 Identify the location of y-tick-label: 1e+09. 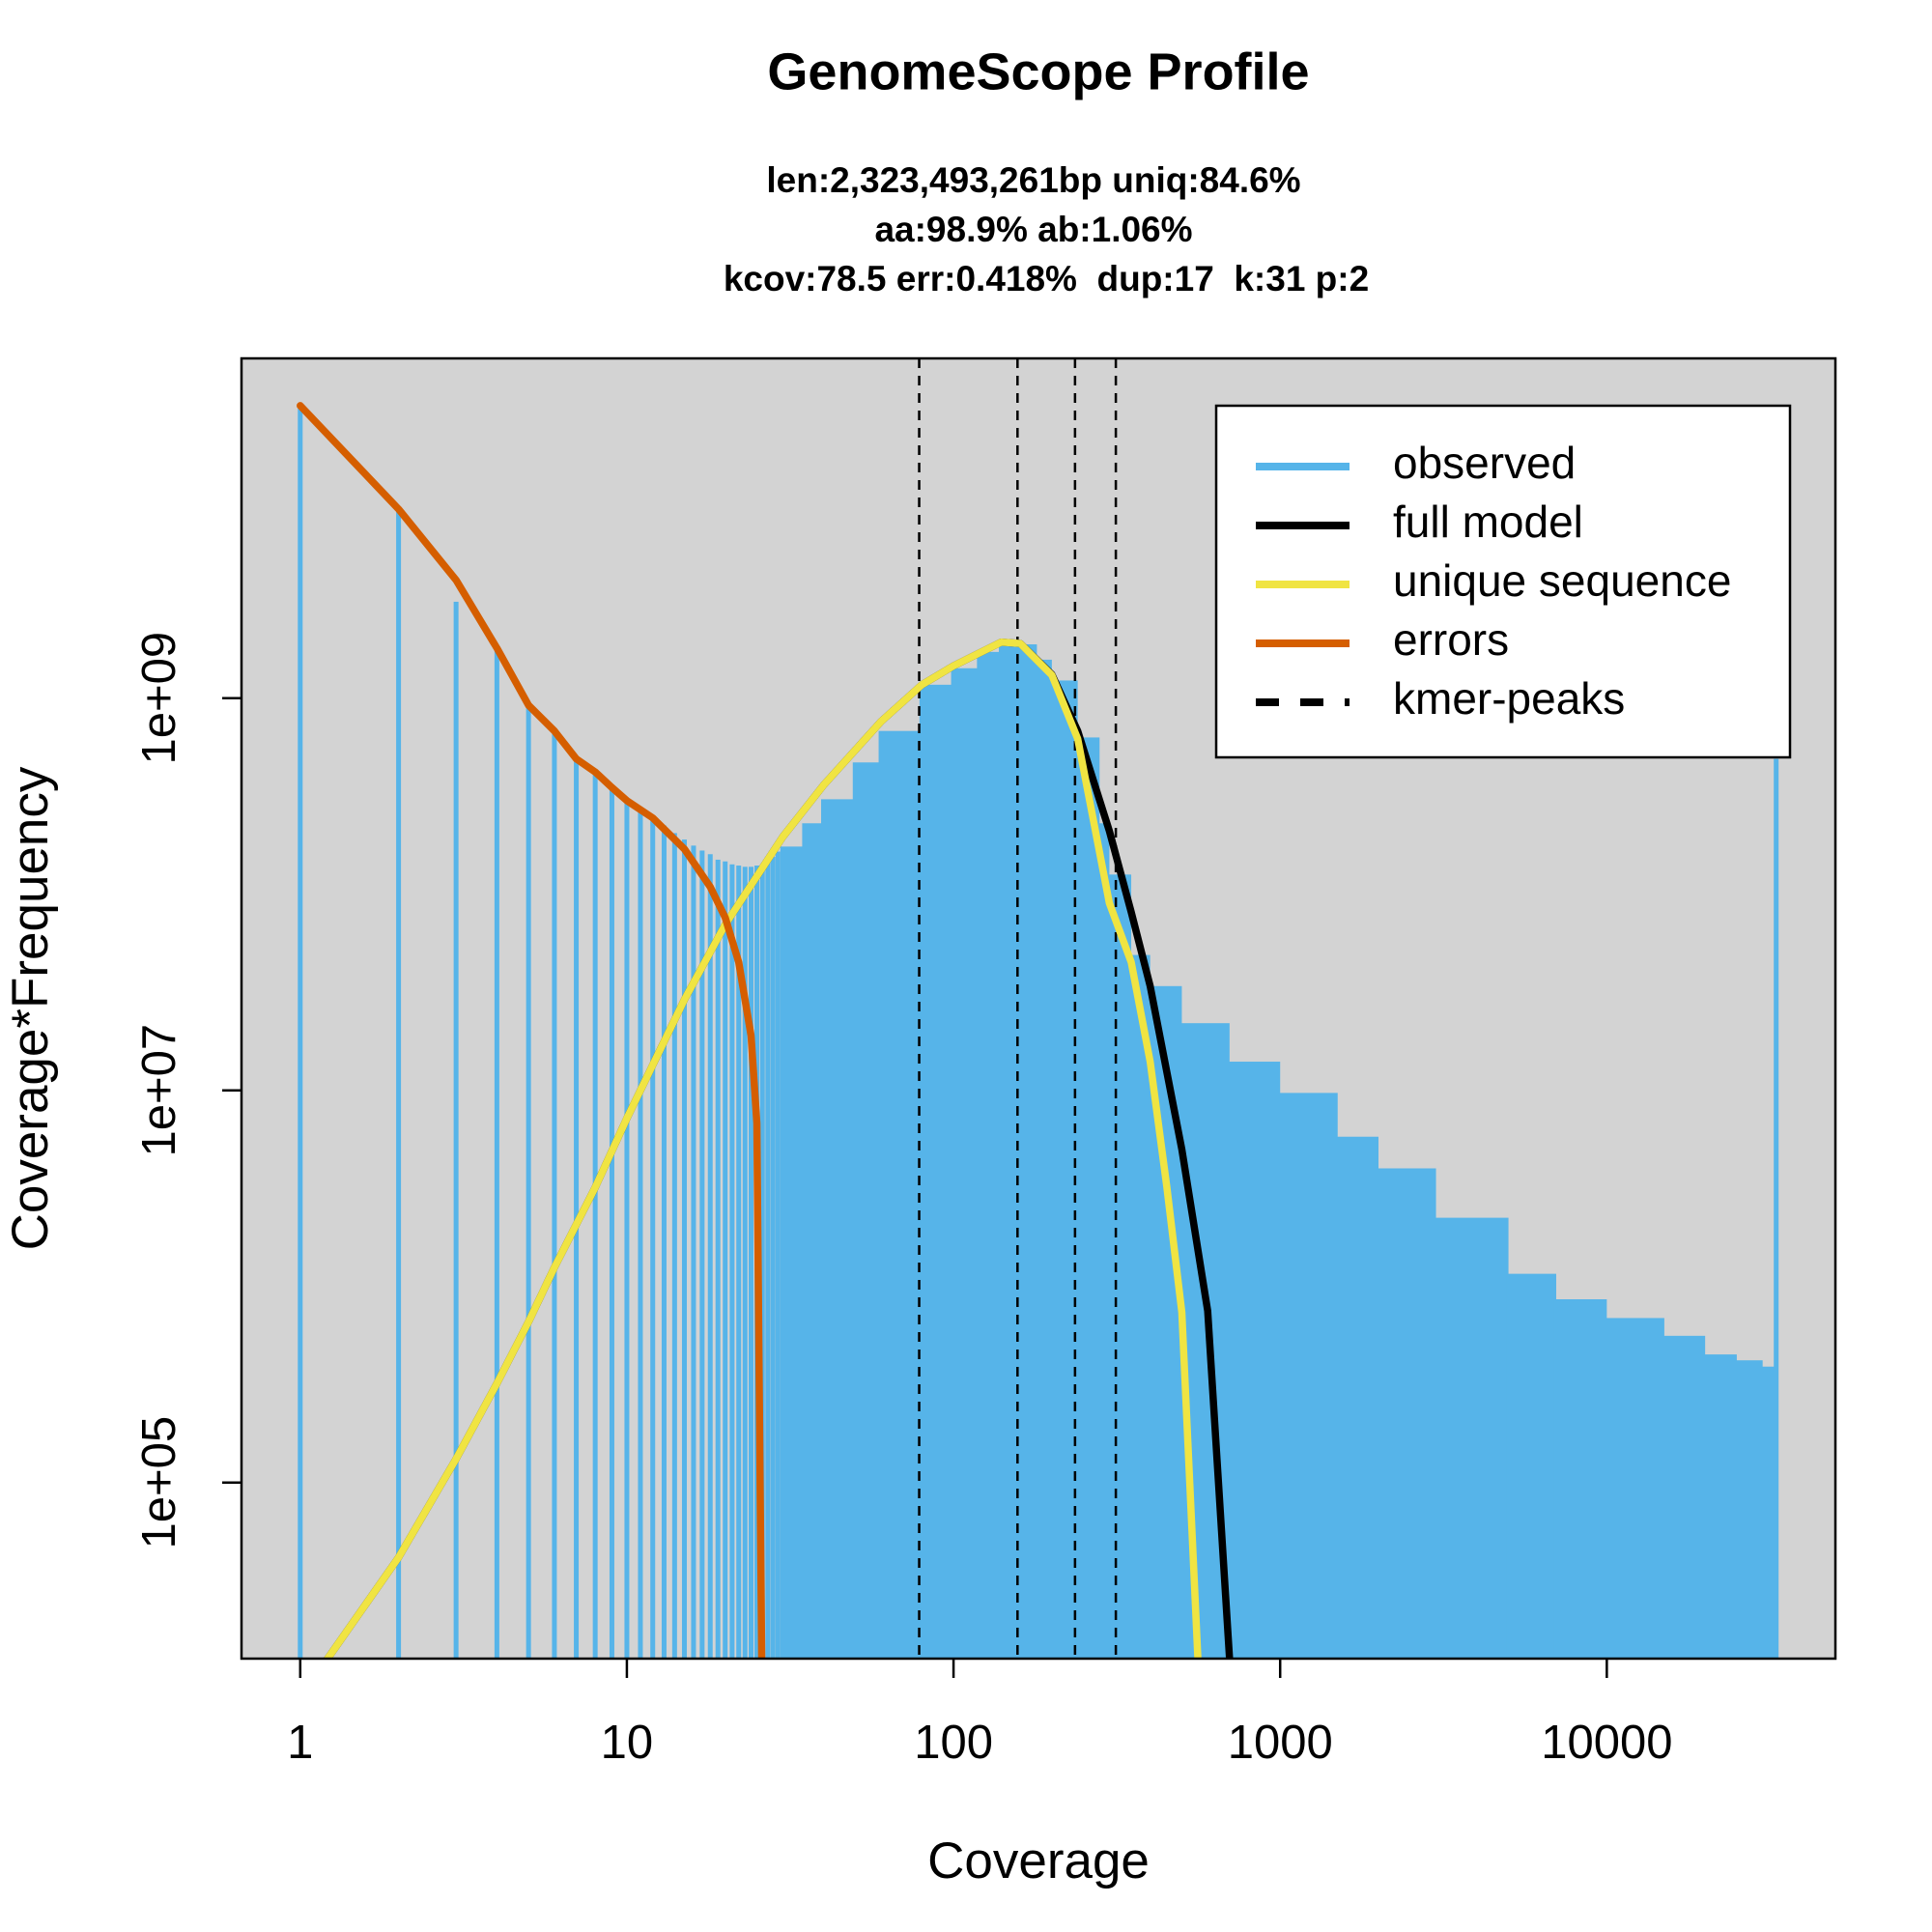
(159, 698).